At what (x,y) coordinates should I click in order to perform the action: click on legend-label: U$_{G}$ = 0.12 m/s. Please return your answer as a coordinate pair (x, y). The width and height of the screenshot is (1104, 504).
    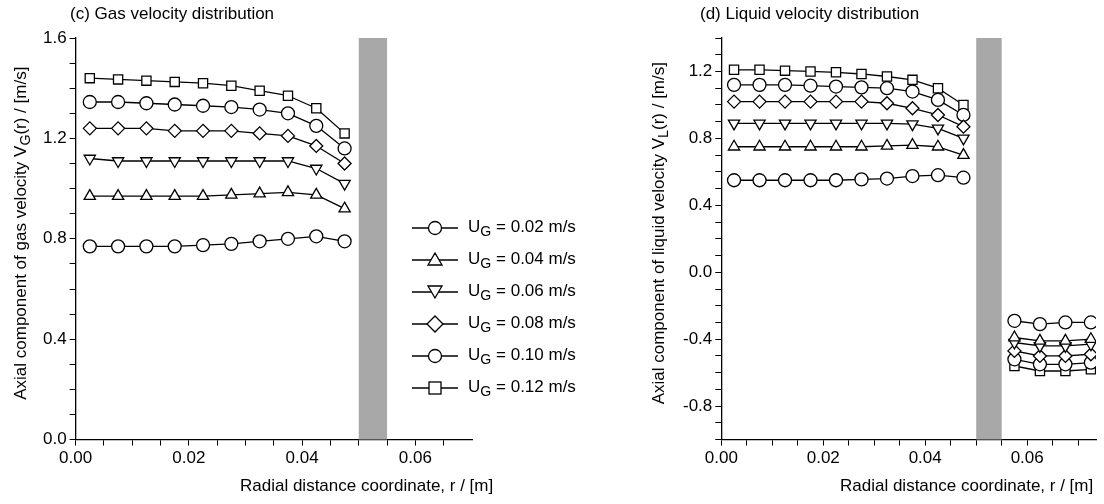
    Looking at the image, I should click on (522, 388).